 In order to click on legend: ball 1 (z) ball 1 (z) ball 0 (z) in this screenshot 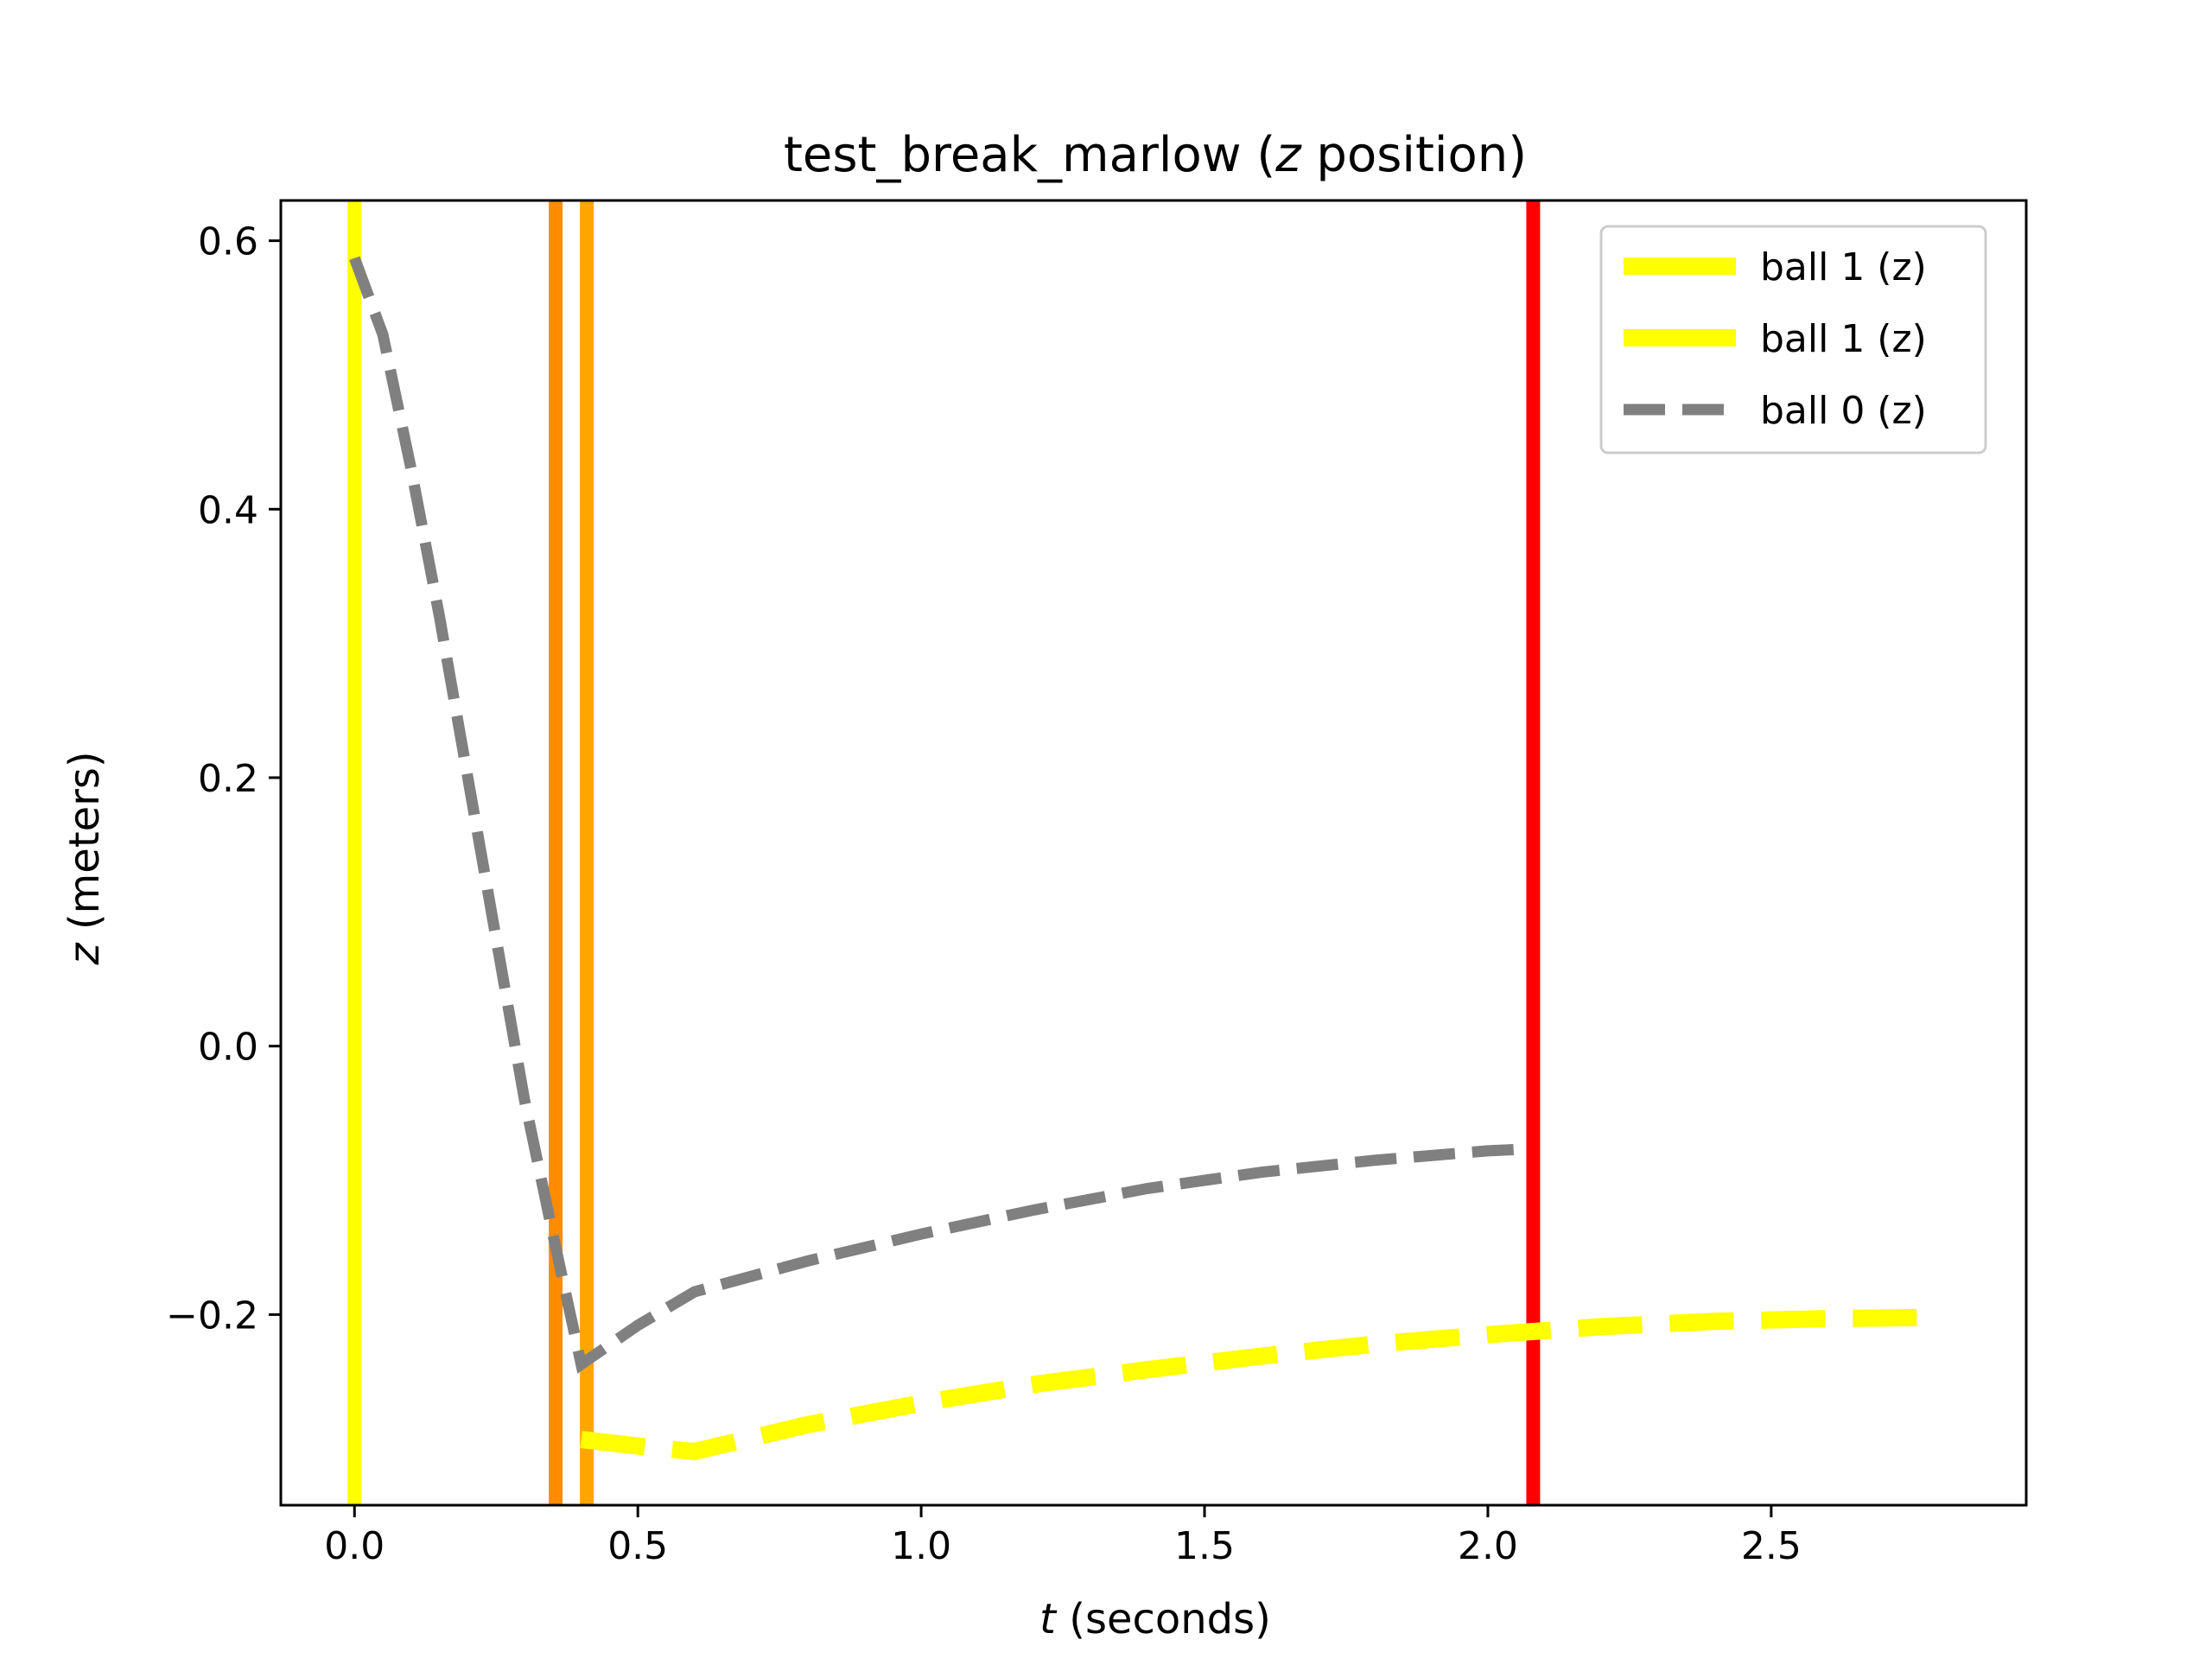, I will do `click(1793, 339)`.